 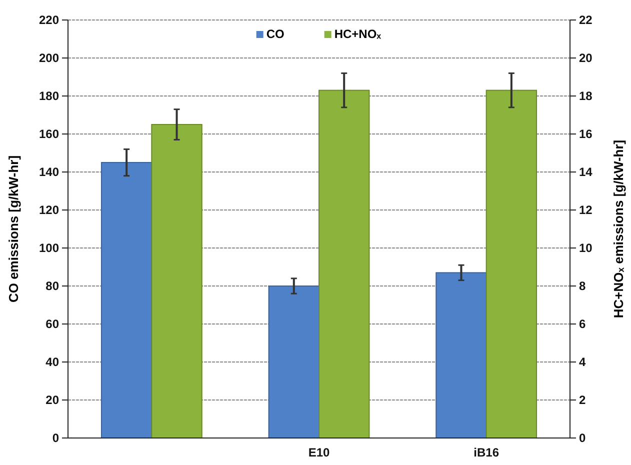 I want to click on y-tick-label: 160, so click(x=49, y=133).